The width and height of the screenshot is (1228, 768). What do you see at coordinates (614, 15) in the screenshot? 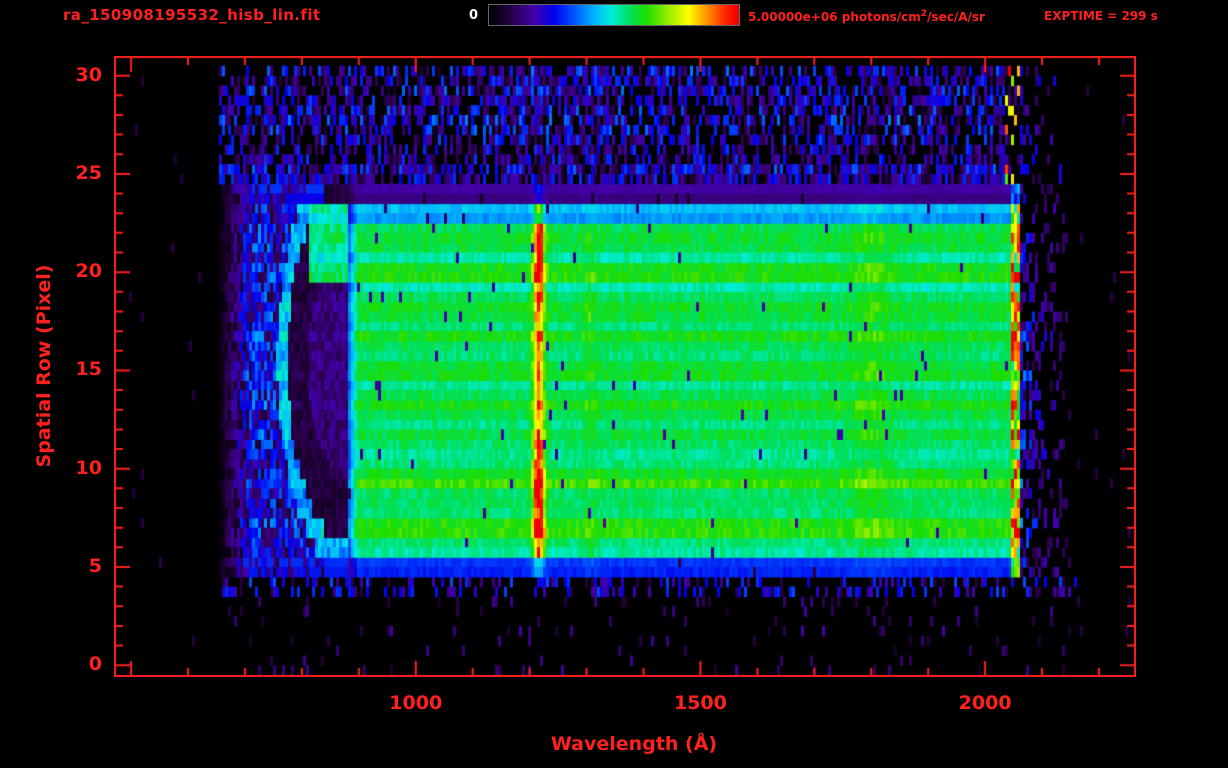
I see `colorbar` at bounding box center [614, 15].